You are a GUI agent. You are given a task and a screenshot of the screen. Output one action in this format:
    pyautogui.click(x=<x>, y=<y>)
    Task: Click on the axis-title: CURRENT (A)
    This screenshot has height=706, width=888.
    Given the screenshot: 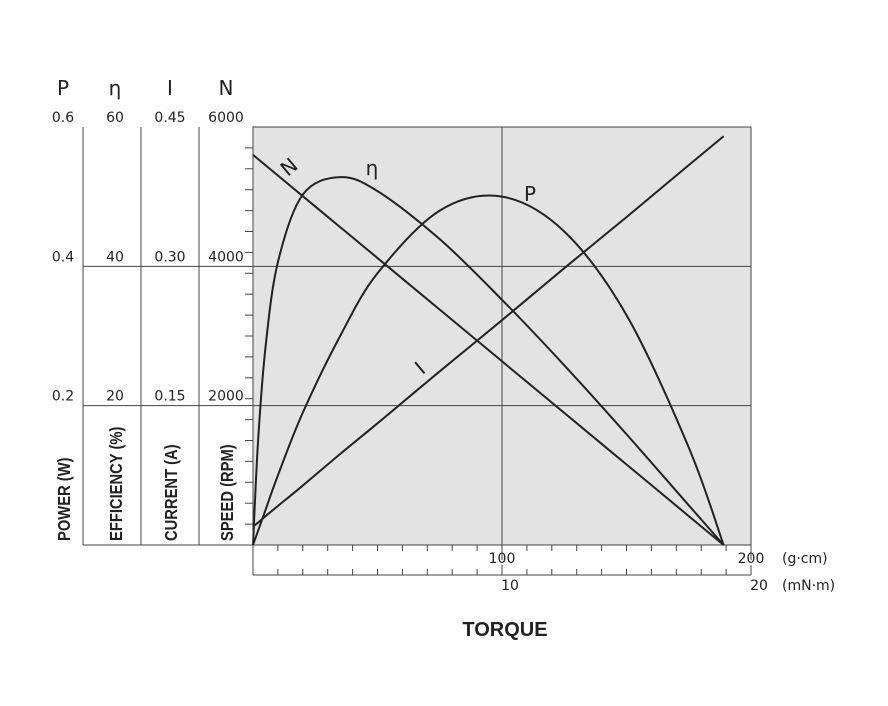 What is the action you would take?
    pyautogui.click(x=172, y=492)
    